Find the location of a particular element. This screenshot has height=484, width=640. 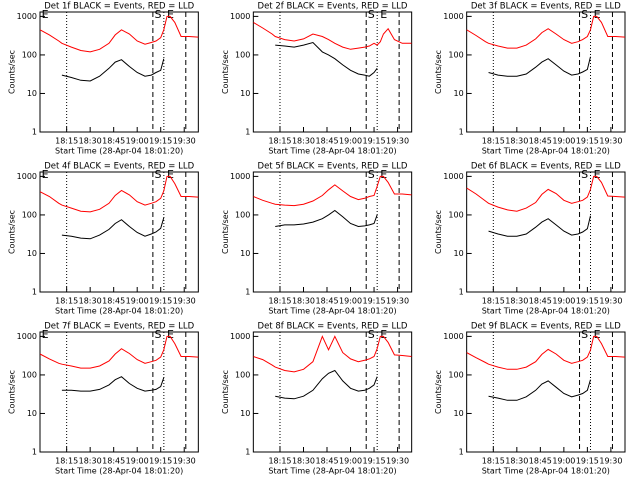

chart-title: Det 3f BLACK = Events, RED = LLD is located at coordinates (546, 7).